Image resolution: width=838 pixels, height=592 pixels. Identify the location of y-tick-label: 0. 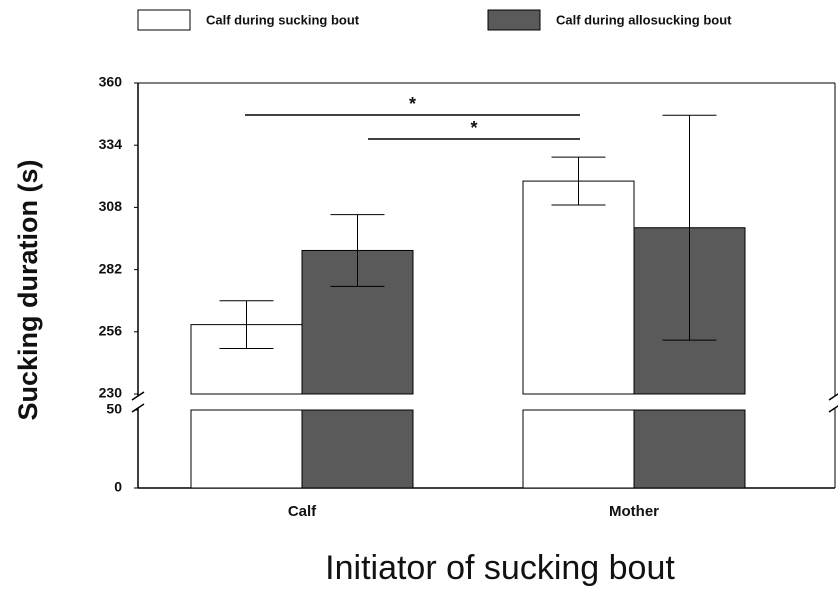
(118, 487).